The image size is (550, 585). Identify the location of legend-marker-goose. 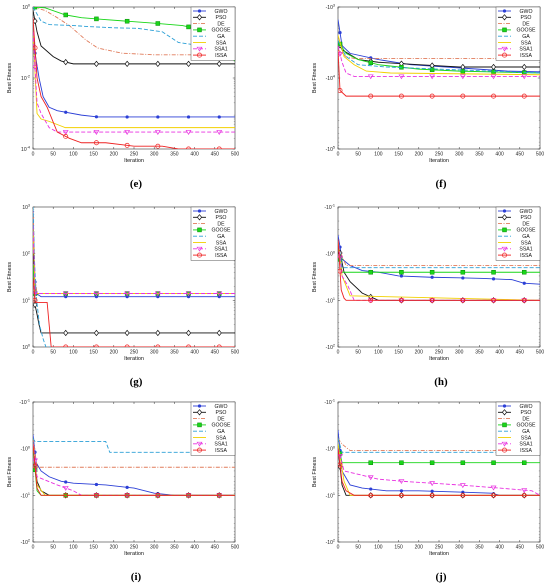
(199, 425).